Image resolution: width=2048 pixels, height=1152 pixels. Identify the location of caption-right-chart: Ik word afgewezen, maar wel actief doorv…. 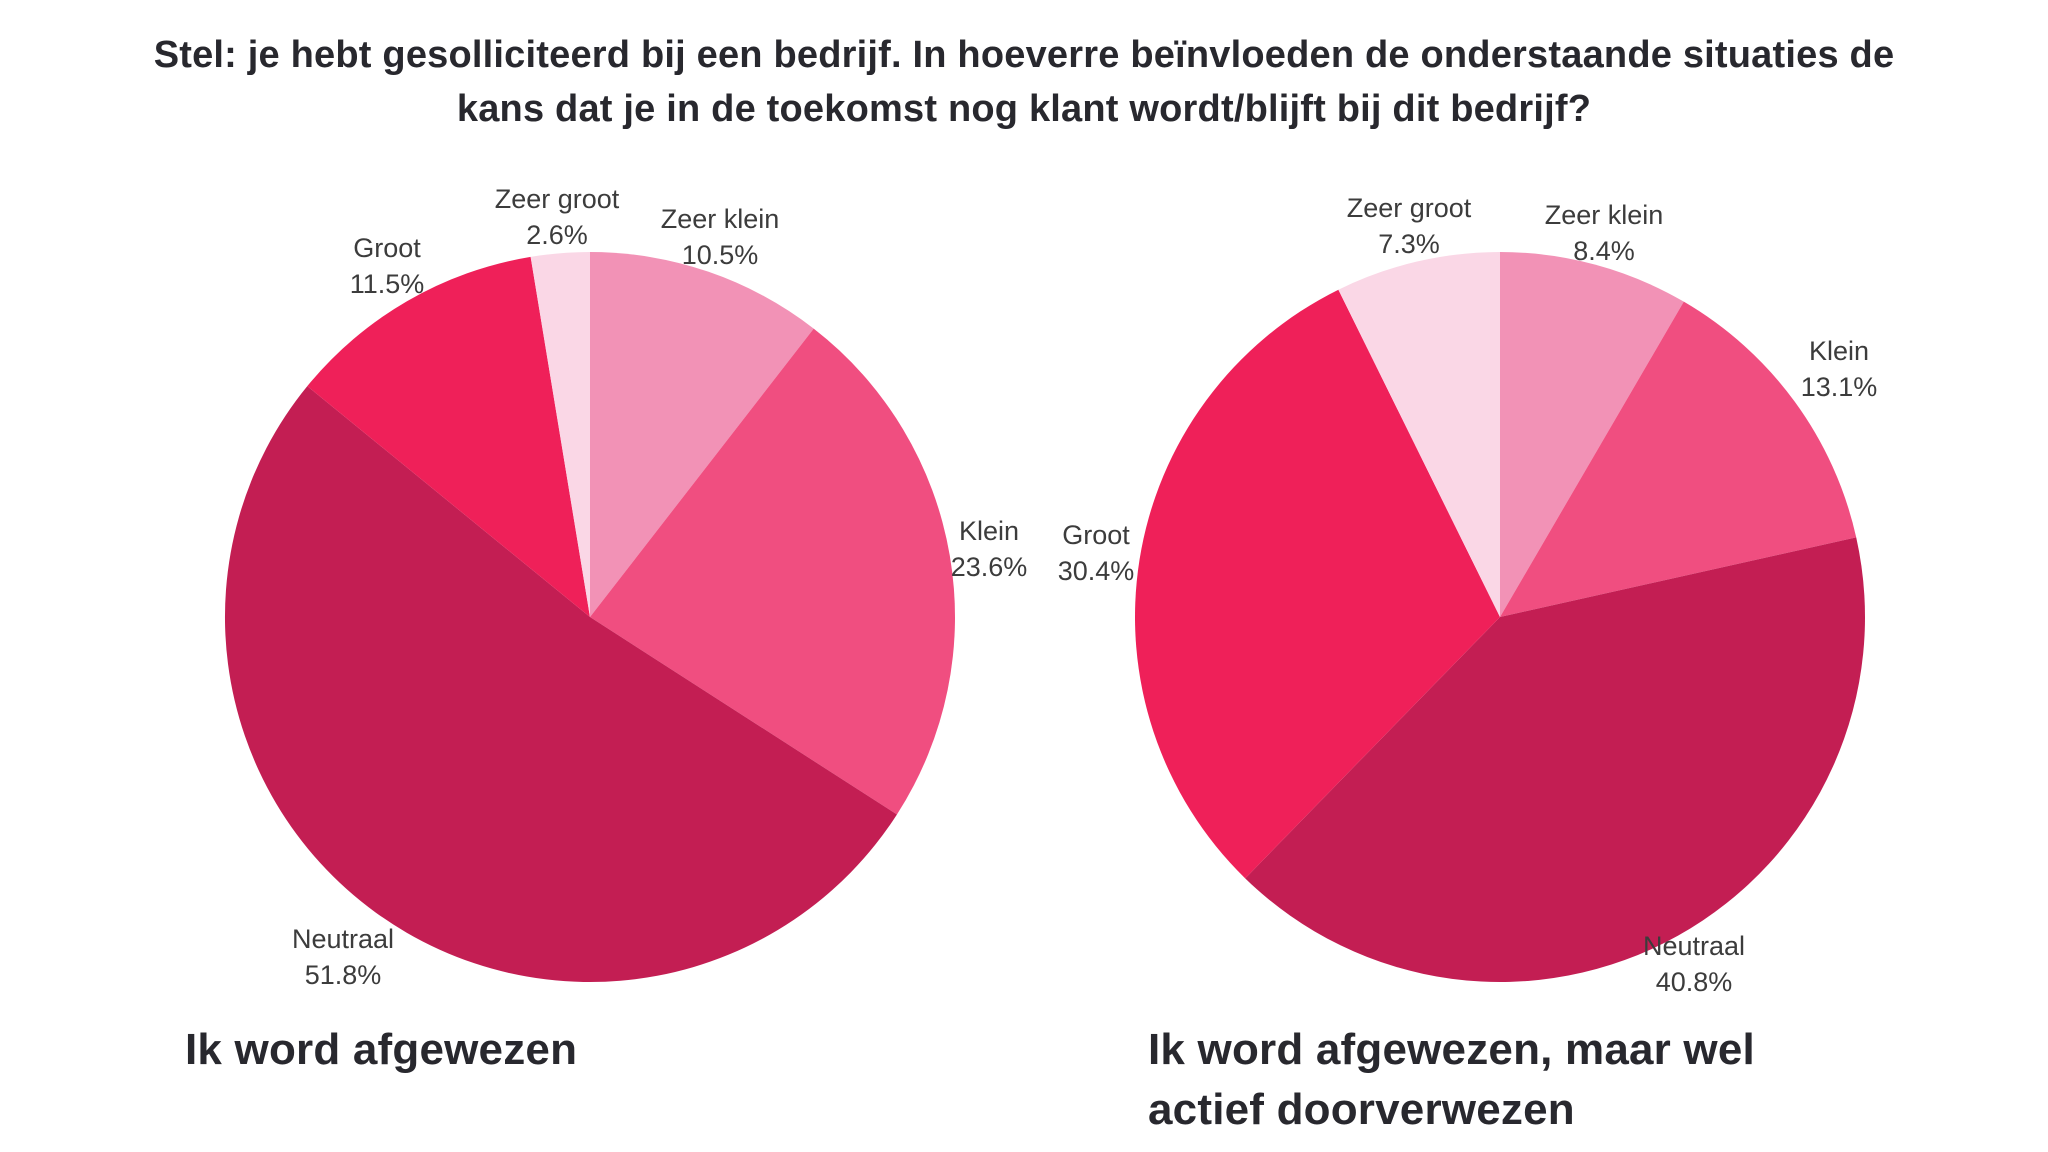
(1451, 1079).